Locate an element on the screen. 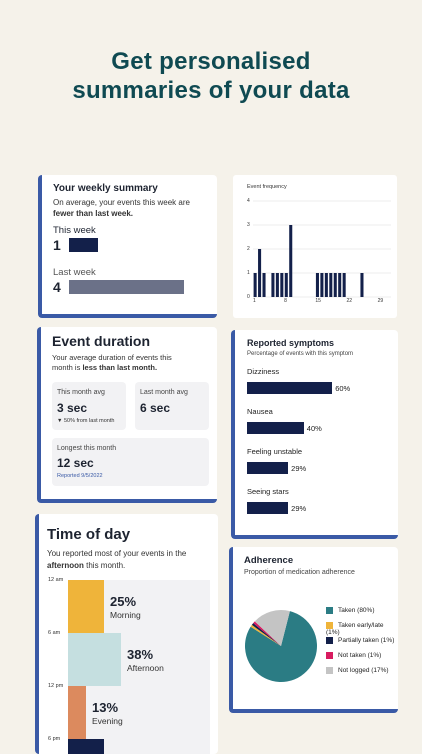 This screenshot has width=422, height=754. legend-label: Not logged (17%) is located at coordinates (363, 671).